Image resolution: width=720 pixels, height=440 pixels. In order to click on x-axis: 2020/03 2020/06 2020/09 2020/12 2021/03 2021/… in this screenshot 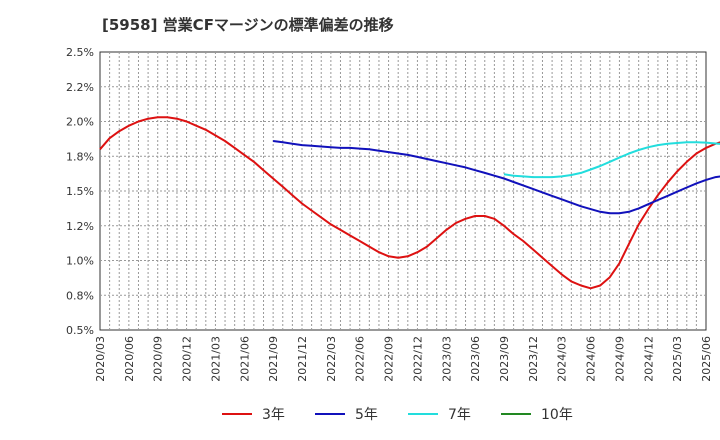, I will do `click(403, 359)`.